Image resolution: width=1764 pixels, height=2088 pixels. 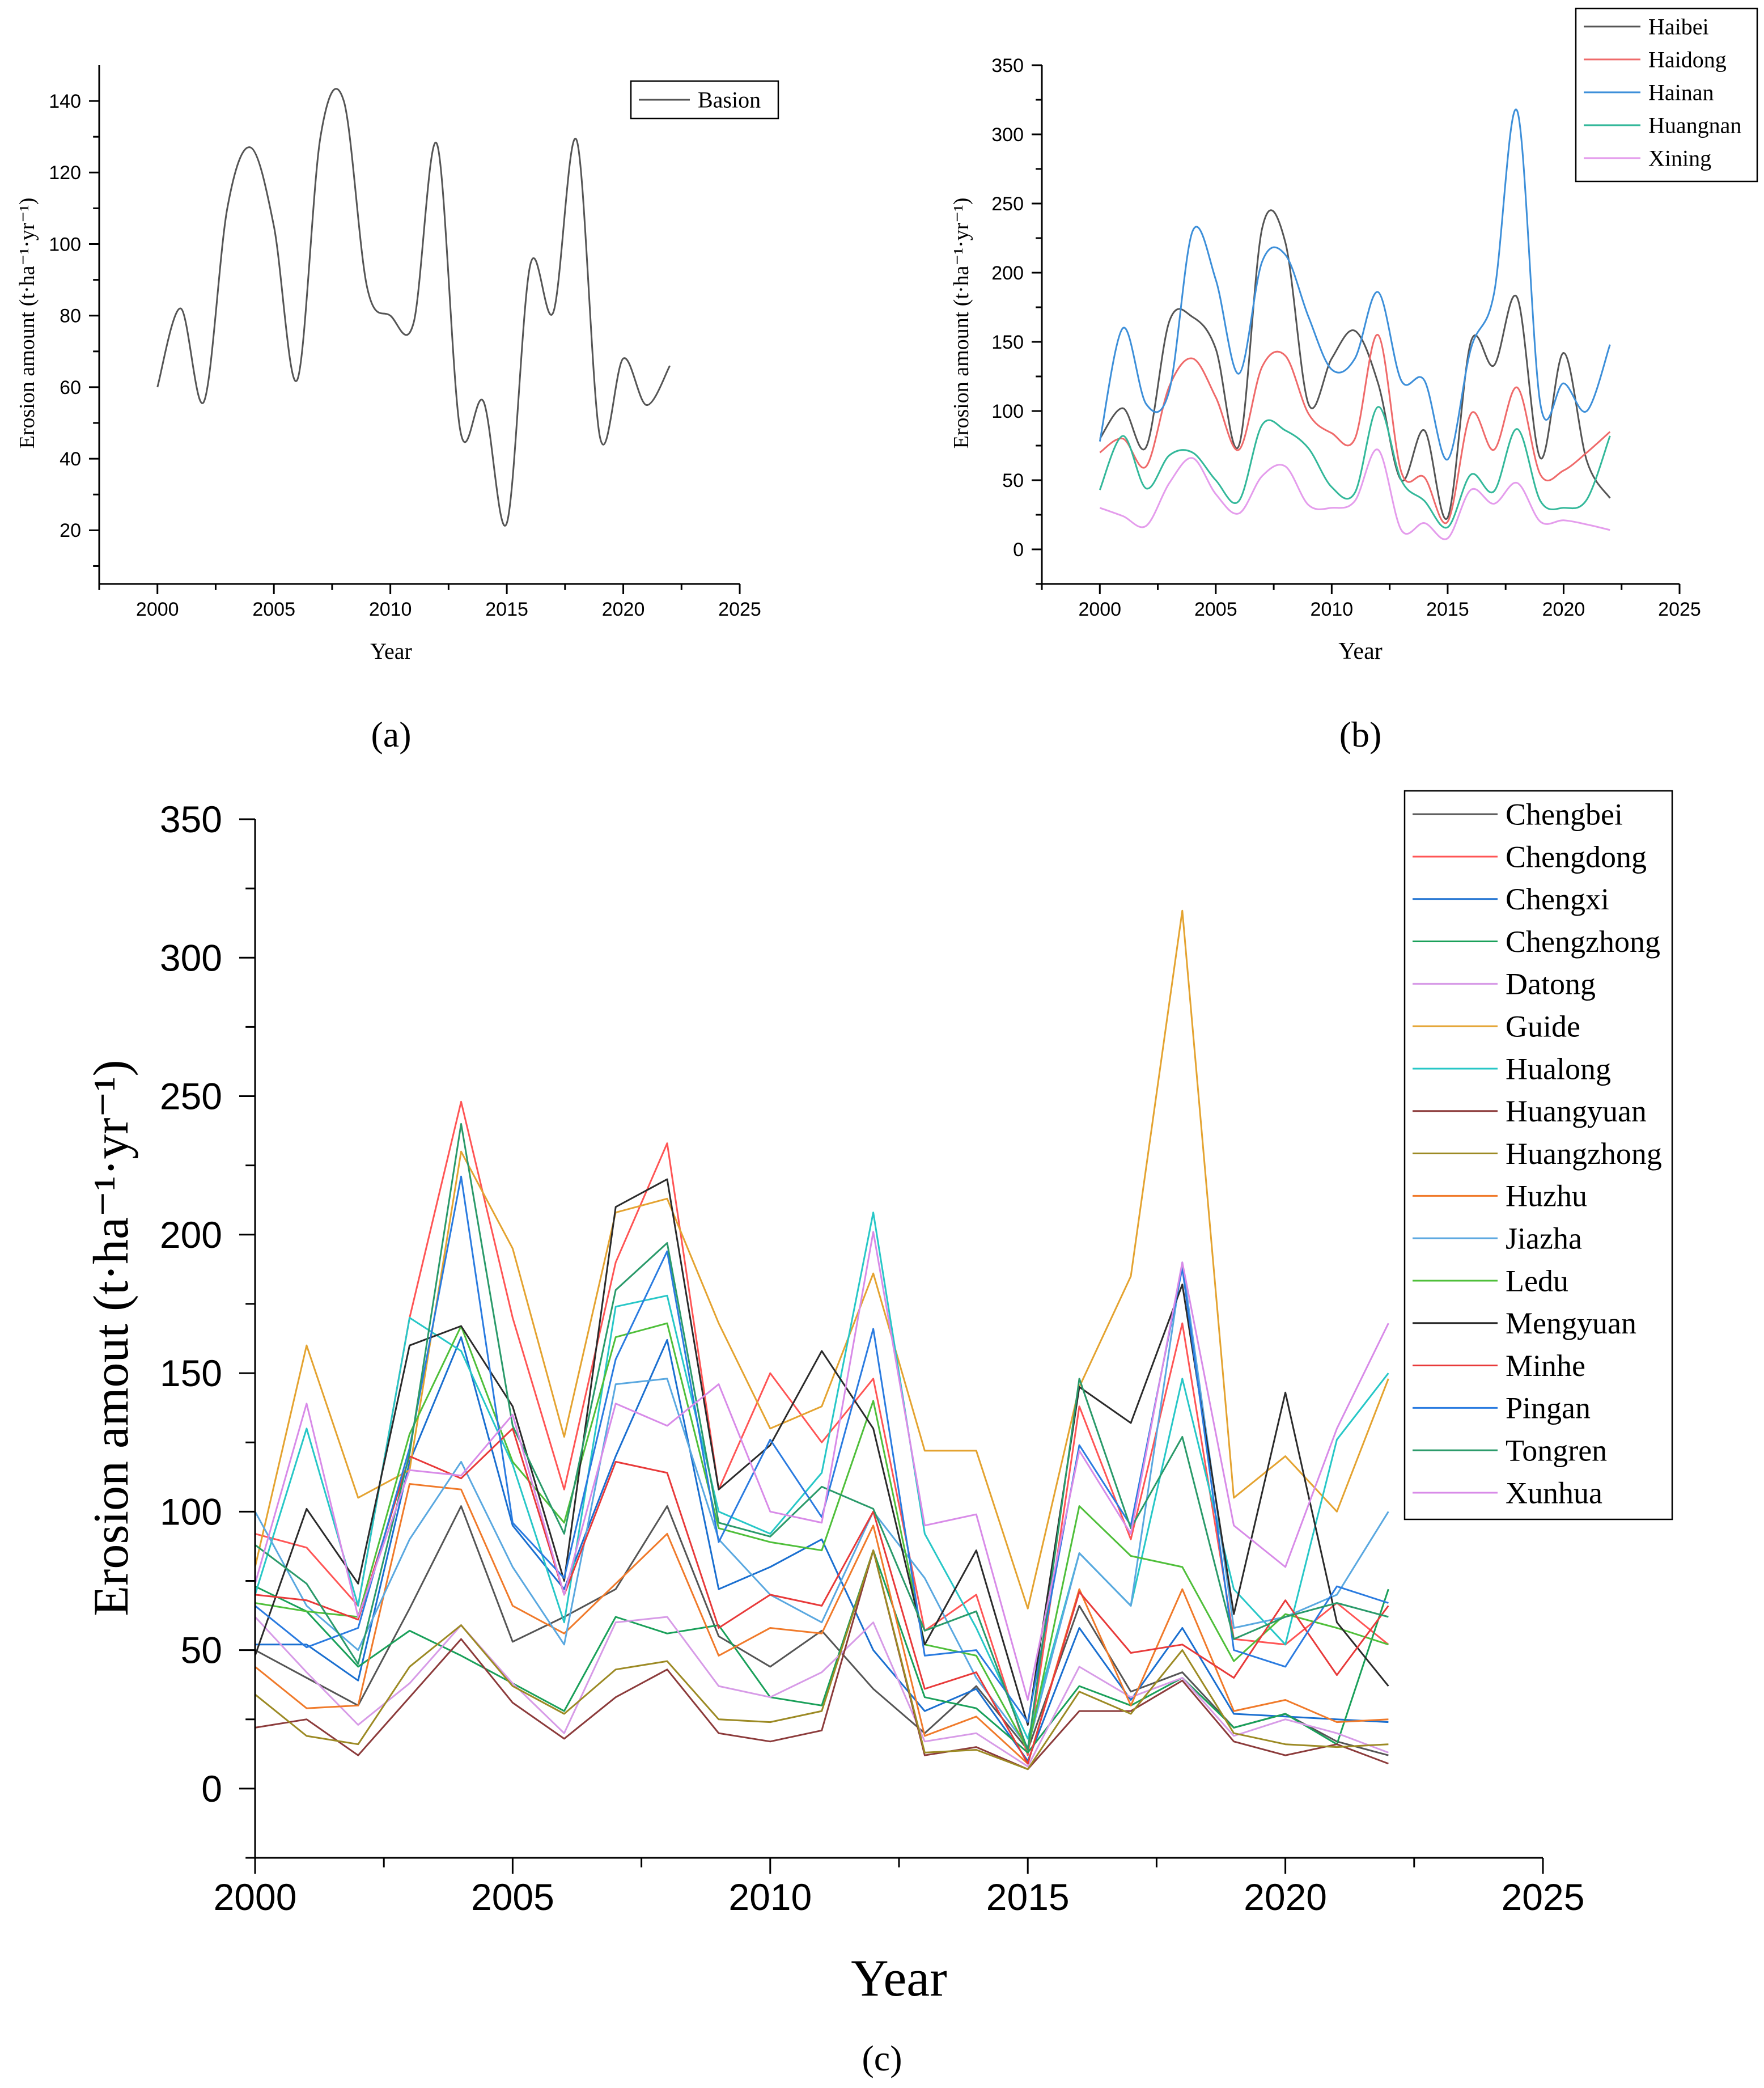 I want to click on series-line-chengzhong, so click(x=822, y=1651).